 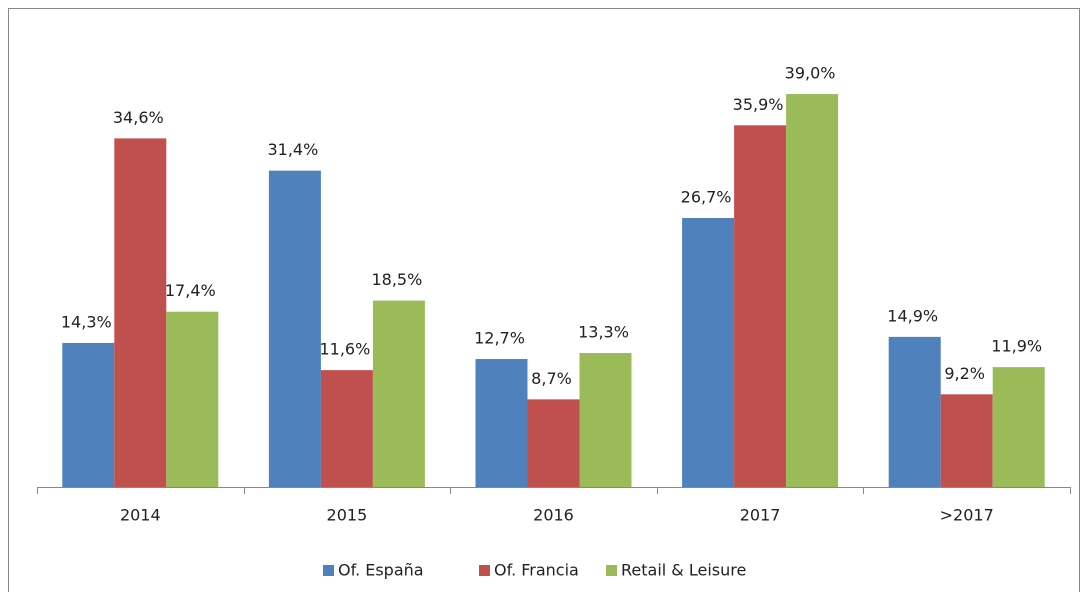 What do you see at coordinates (140, 515) in the screenshot?
I see `x-tick-label: 2014` at bounding box center [140, 515].